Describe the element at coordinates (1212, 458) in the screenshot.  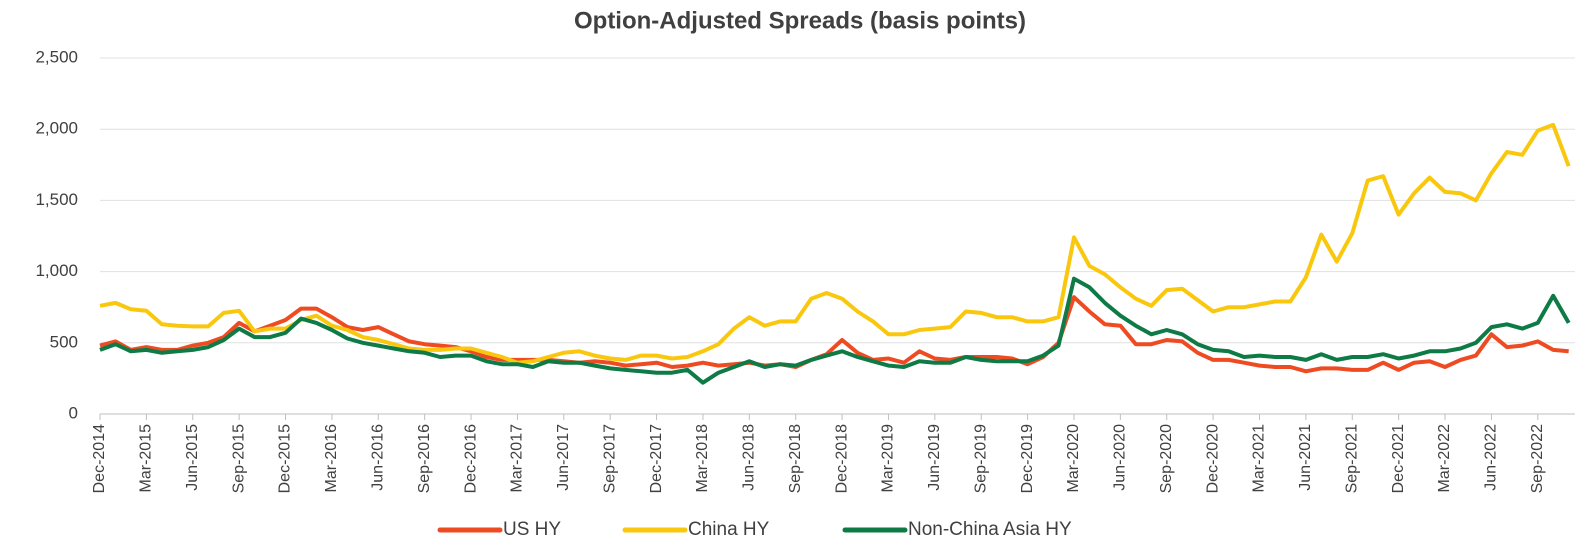
I see `x-tick-label: Dec-2020` at that location.